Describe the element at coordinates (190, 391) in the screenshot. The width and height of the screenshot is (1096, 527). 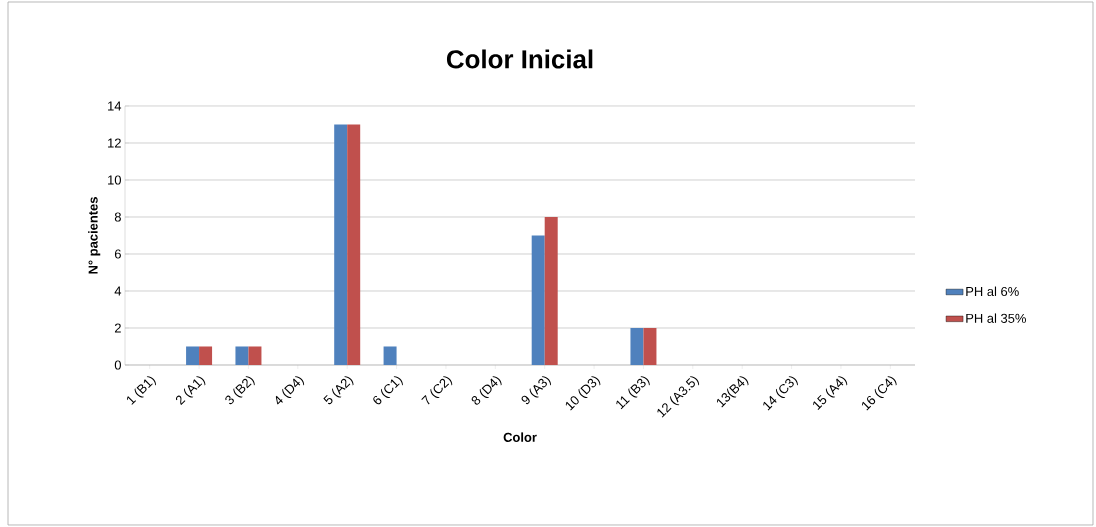
I see `x-tick-label: 2 (A1)` at that location.